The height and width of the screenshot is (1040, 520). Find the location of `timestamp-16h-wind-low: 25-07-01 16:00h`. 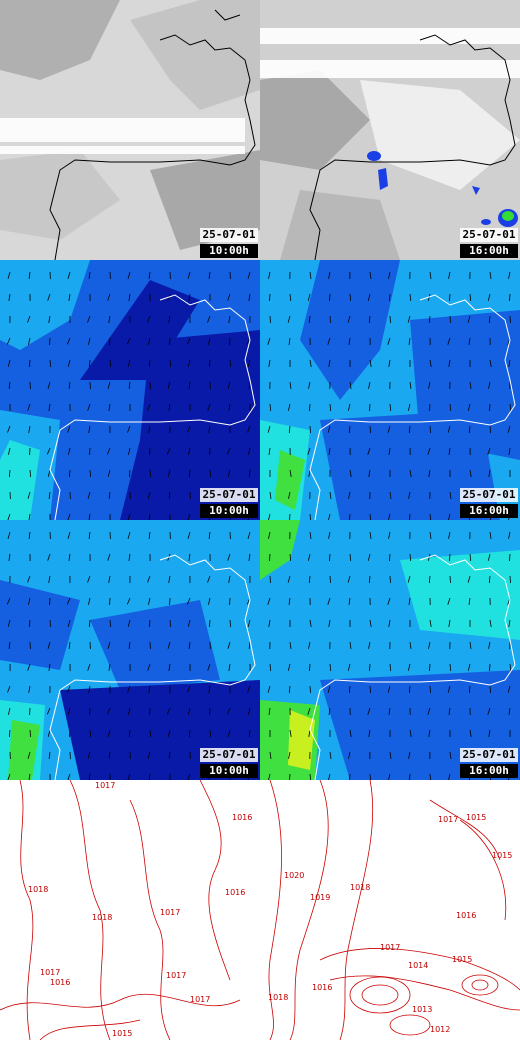

timestamp-16h-wind-low: 25-07-01 16:00h is located at coordinates (489, 503).